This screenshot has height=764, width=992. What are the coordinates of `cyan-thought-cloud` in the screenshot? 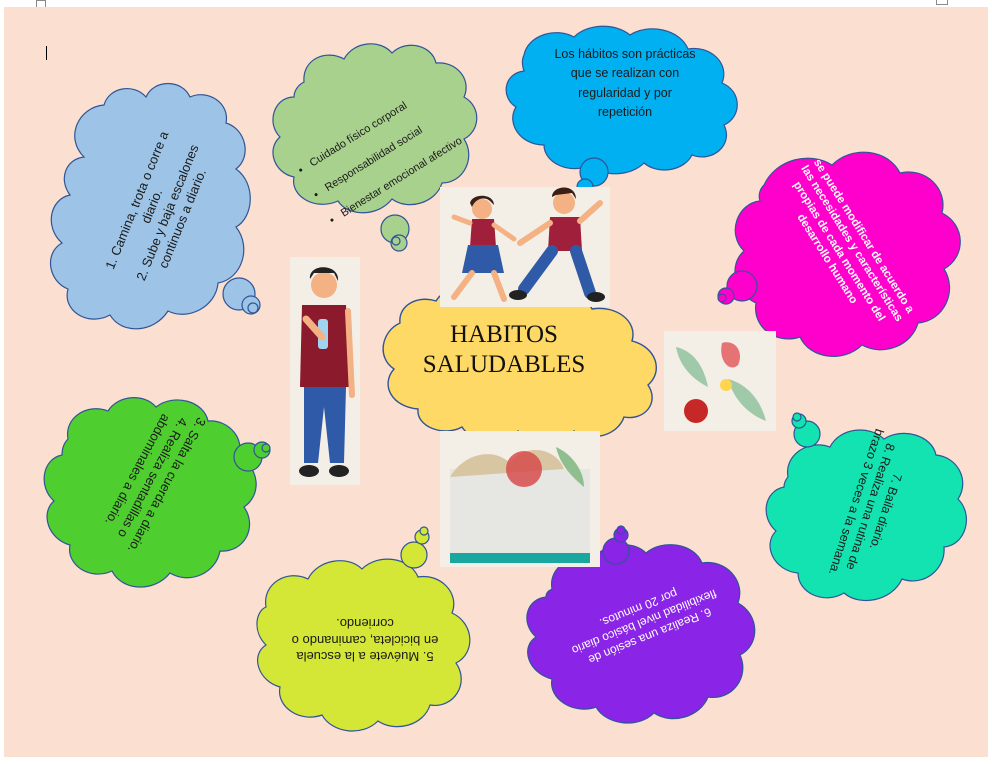 It's located at (621, 111).